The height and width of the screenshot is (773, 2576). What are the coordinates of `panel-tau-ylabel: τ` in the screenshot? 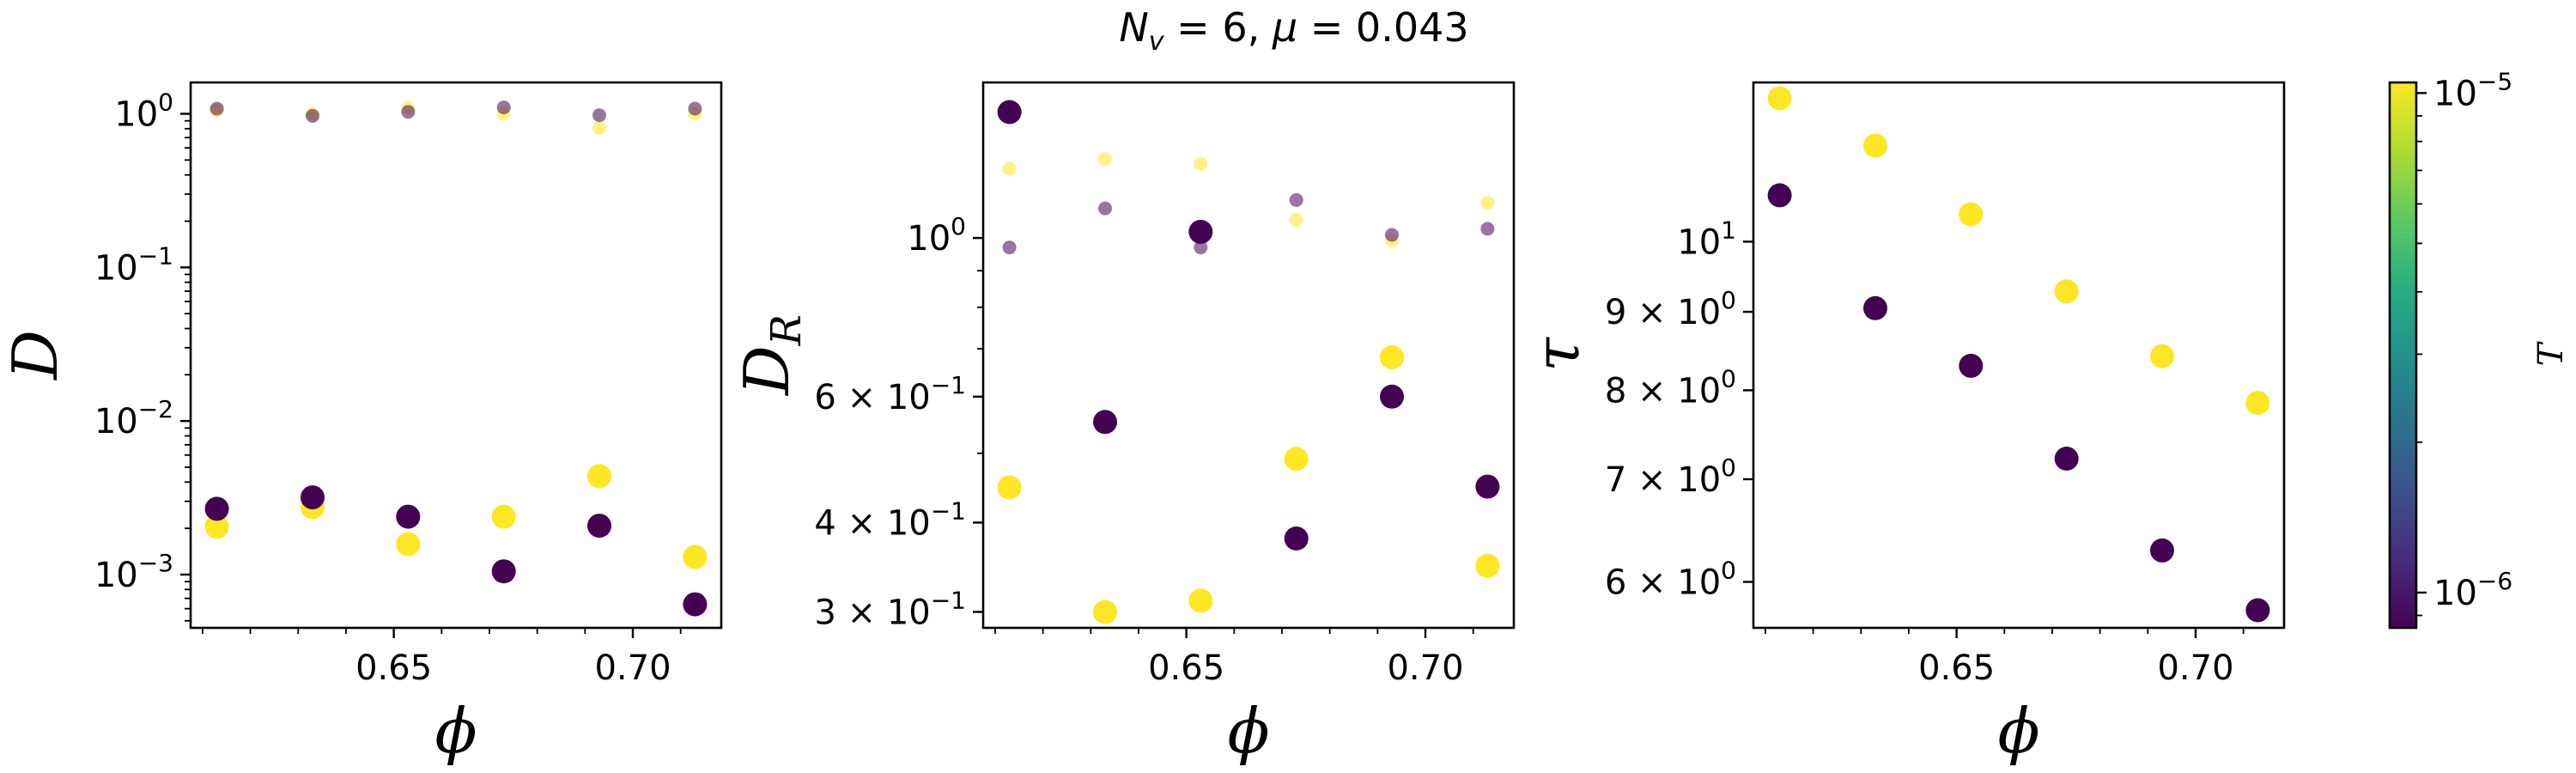 It's located at (1557, 354).